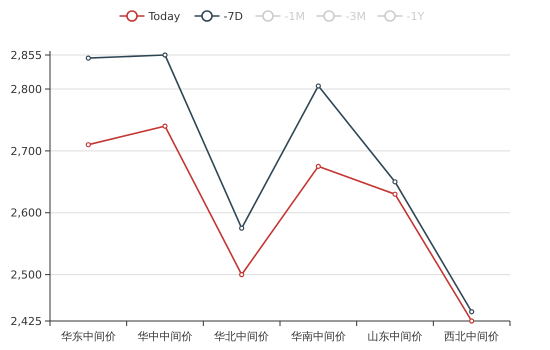 This screenshot has height=350, width=550. What do you see at coordinates (164, 16) in the screenshot?
I see `legend-label: Today` at bounding box center [164, 16].